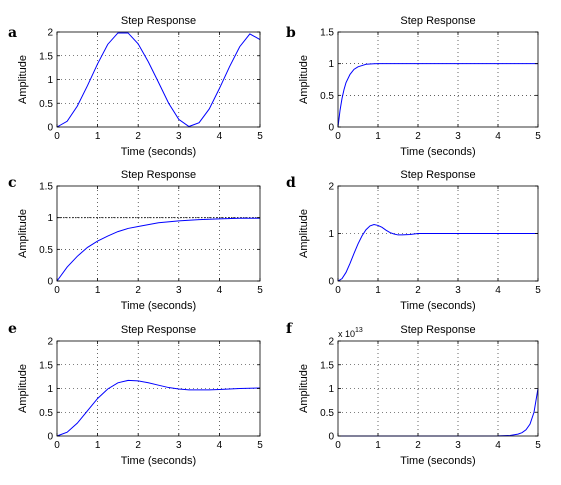 This screenshot has width=561, height=485. I want to click on panel-letter: e, so click(12, 329).